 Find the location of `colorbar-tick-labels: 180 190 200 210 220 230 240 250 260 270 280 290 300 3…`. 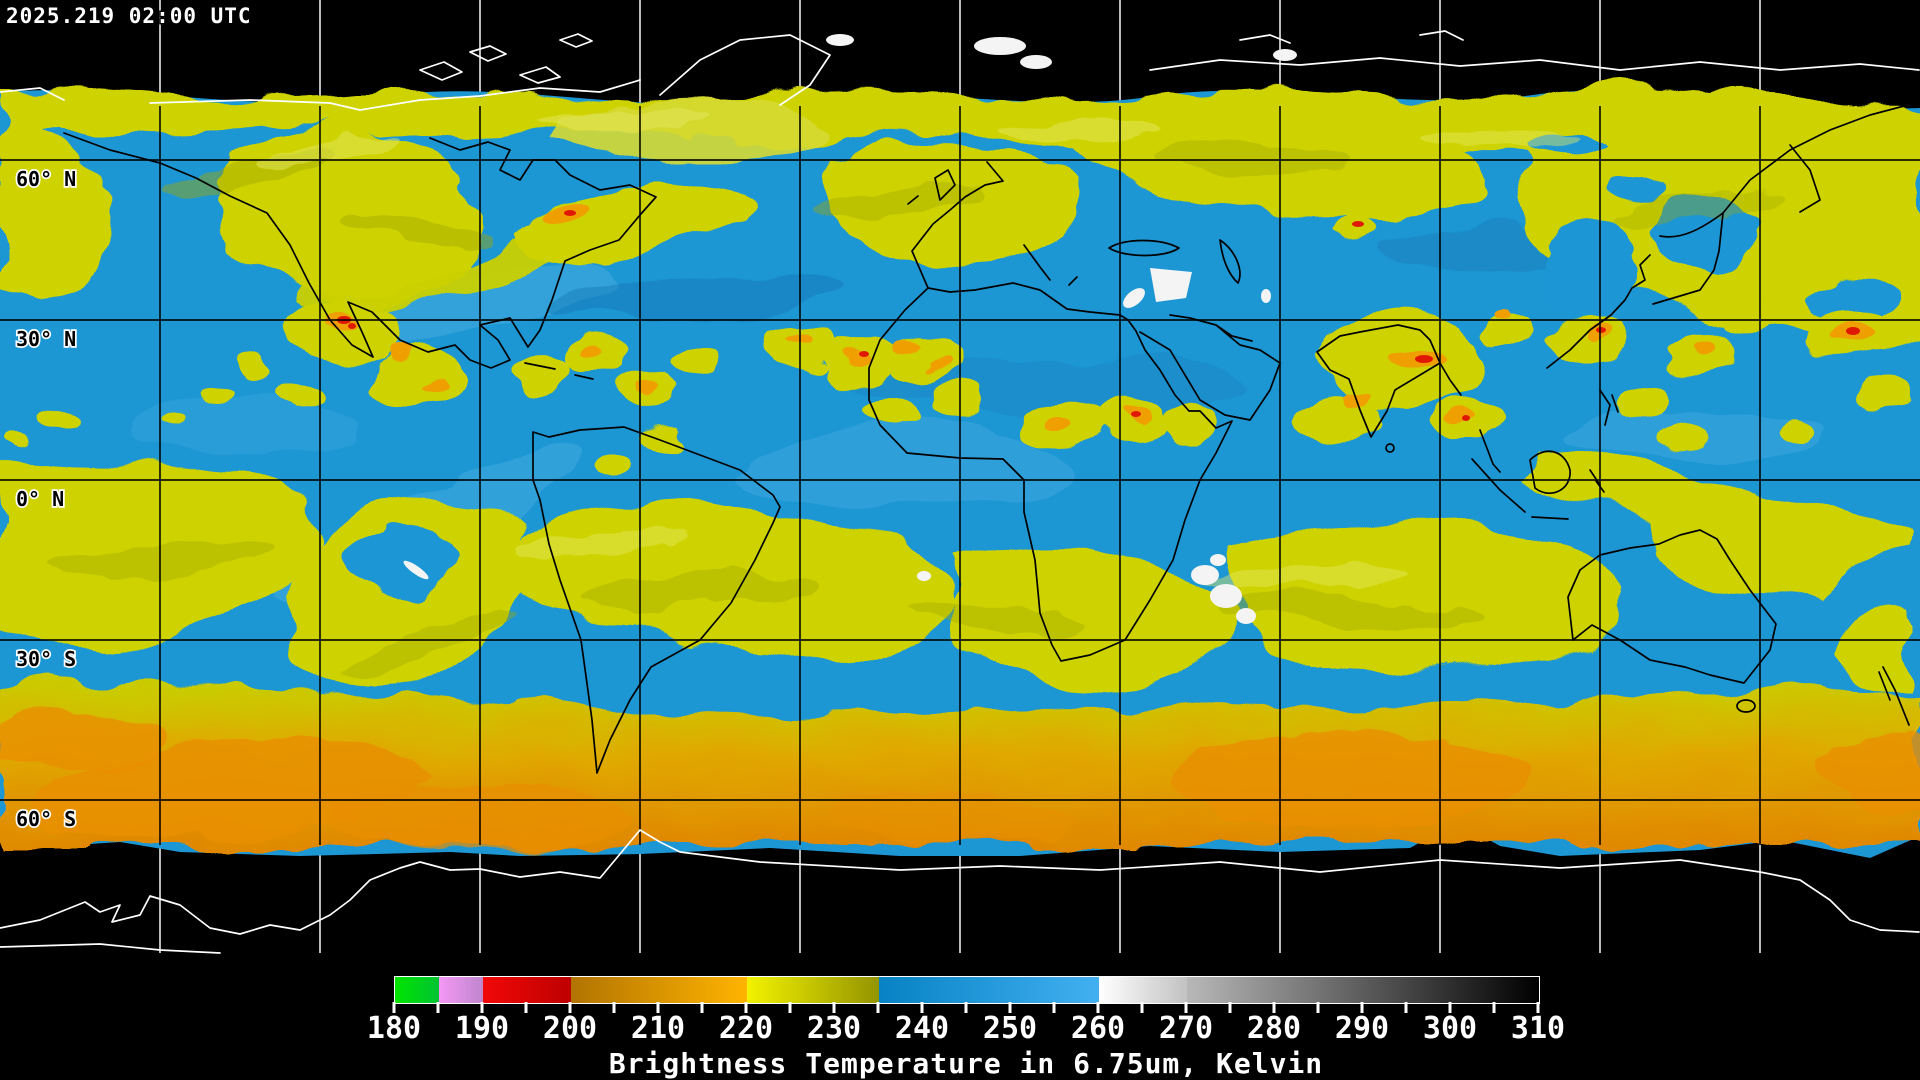

colorbar-tick-labels: 180 190 200 210 220 230 240 250 260 270 280 290 300 3… is located at coordinates (966, 1028).